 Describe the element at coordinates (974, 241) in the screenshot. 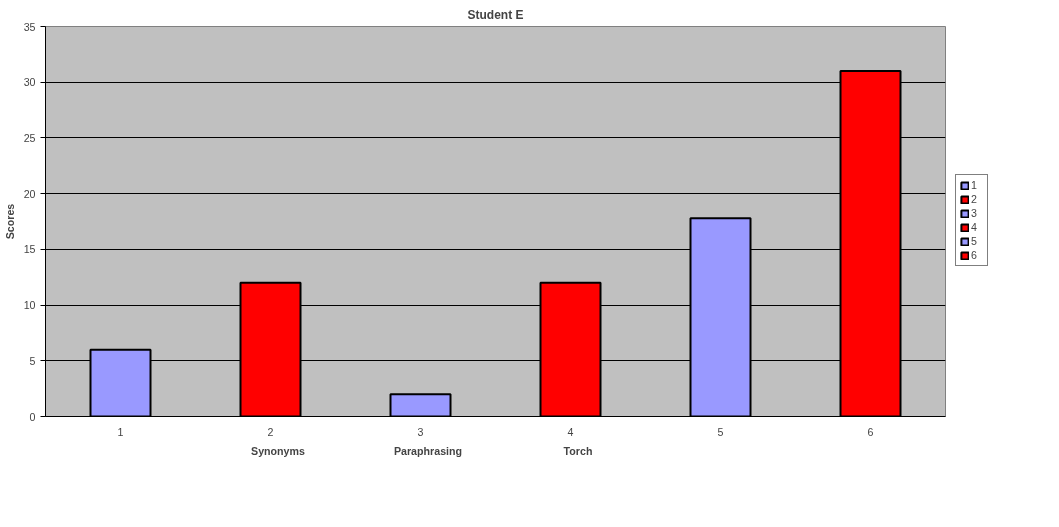

I see `legend-label: 5` at that location.